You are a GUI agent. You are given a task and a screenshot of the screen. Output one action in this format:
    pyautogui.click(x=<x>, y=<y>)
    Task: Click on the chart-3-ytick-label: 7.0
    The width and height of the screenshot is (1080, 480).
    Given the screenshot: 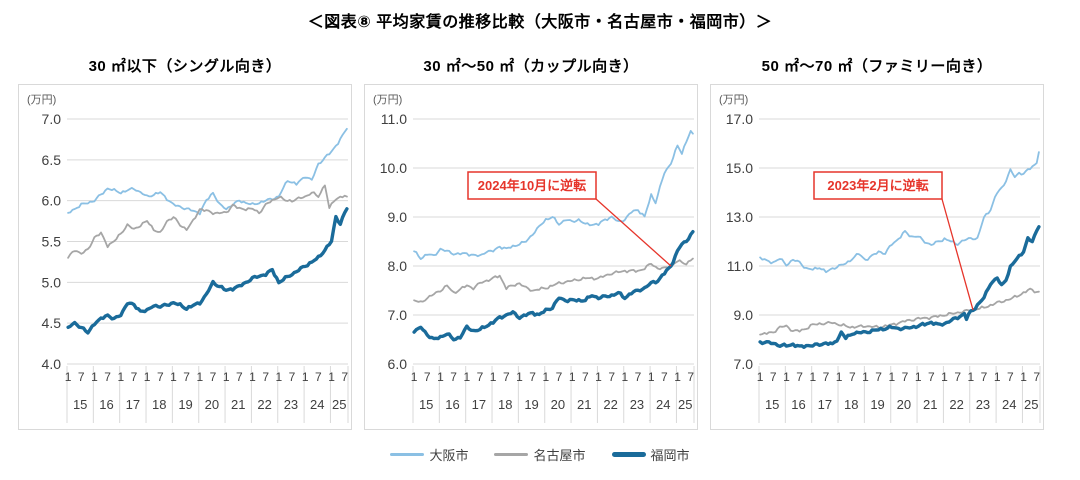 What is the action you would take?
    pyautogui.click(x=744, y=364)
    